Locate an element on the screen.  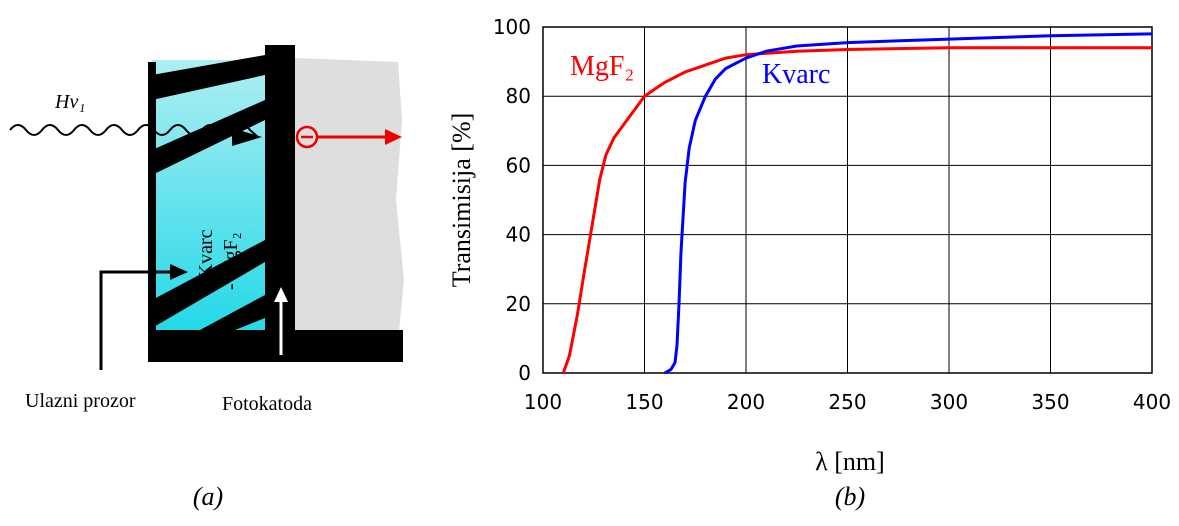
photon is located at coordinates (134, 131).